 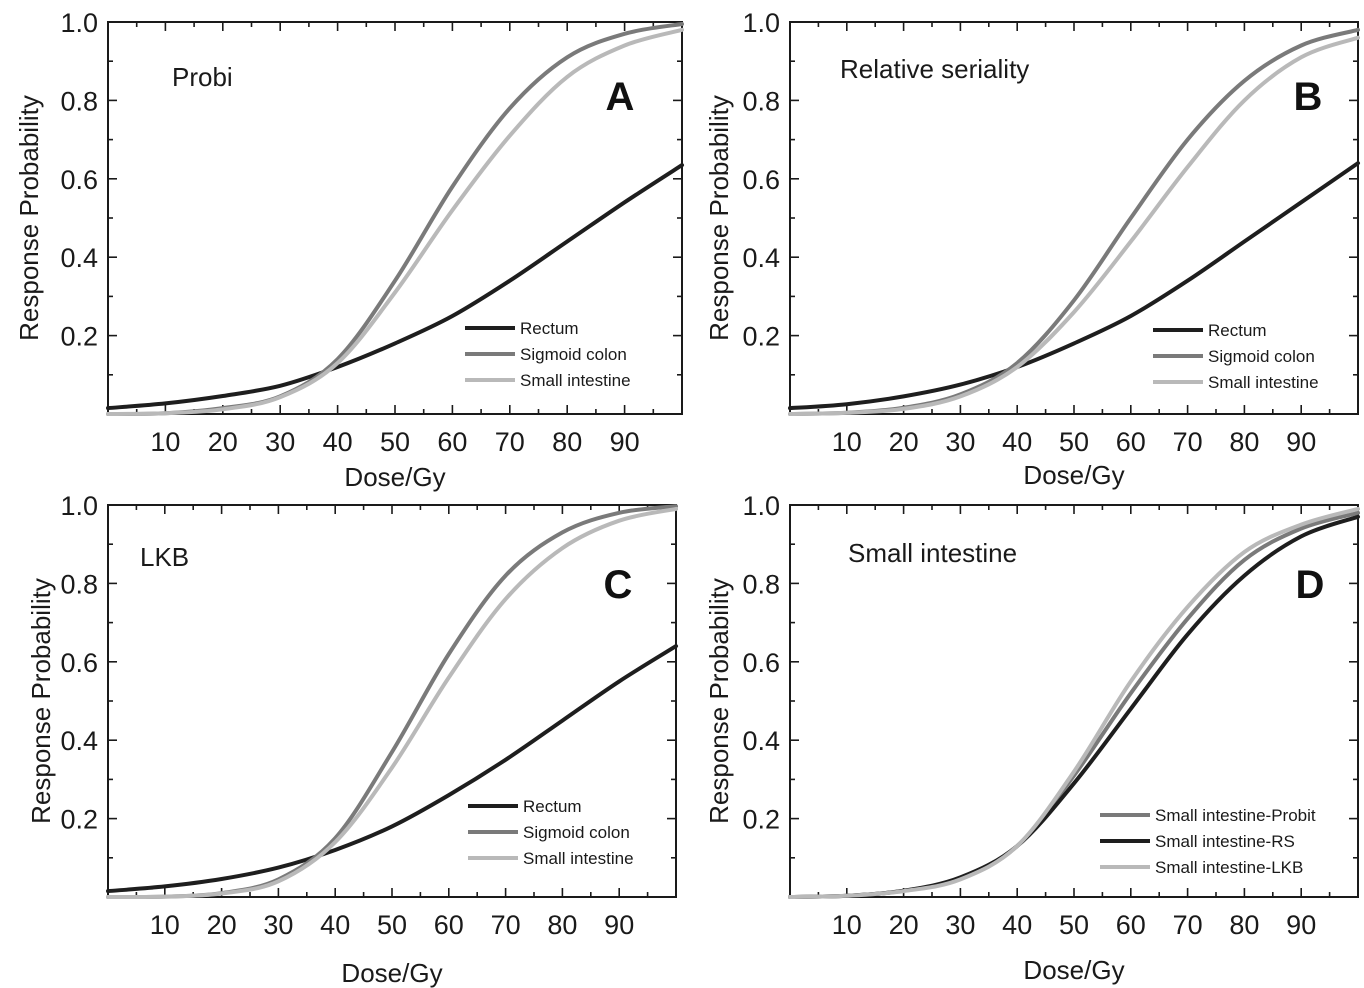 What do you see at coordinates (1225, 841) in the screenshot?
I see `legend-label: Small intestine-RS` at bounding box center [1225, 841].